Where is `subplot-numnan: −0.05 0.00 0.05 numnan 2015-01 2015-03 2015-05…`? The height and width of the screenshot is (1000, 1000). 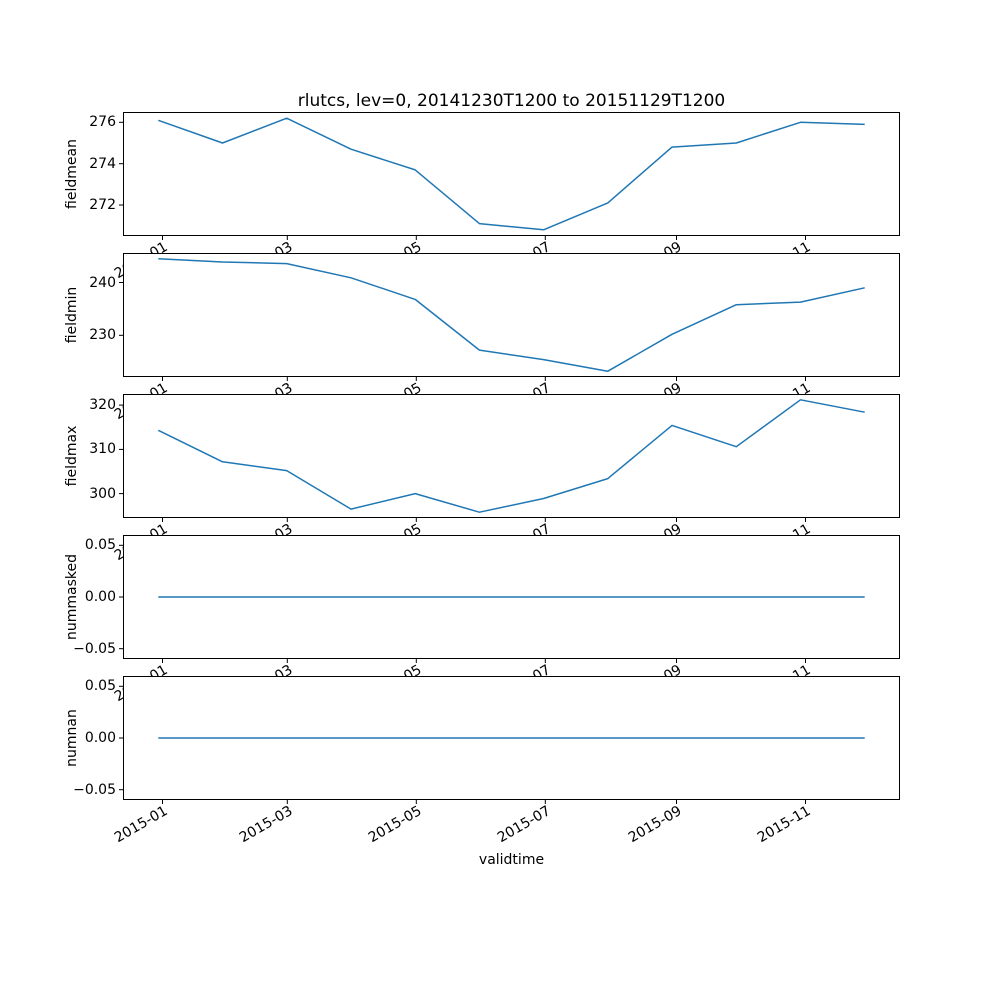 subplot-numnan: −0.05 0.00 0.05 numnan 2015-01 2015-03 2015-05… is located at coordinates (482, 761).